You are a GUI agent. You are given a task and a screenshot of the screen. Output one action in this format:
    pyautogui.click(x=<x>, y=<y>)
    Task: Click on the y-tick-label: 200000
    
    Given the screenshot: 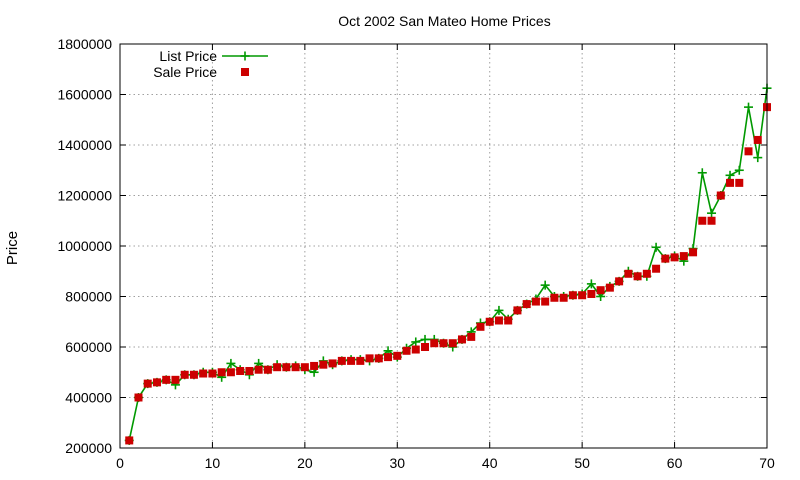 What is the action you would take?
    pyautogui.click(x=88, y=448)
    